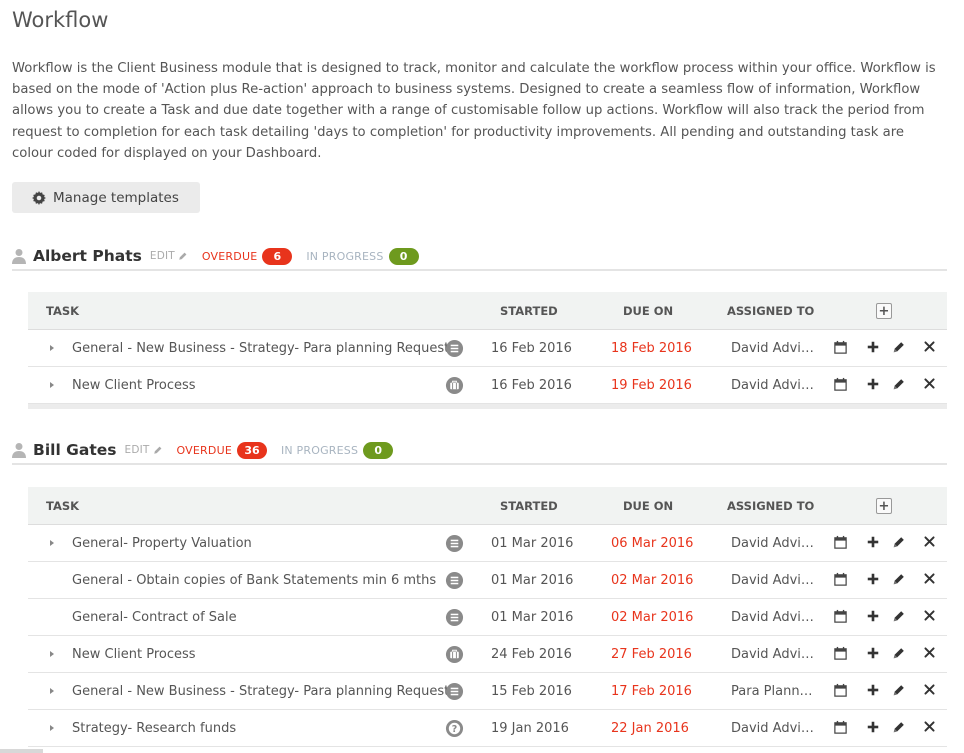  Describe the element at coordinates (650, 728) in the screenshot. I see `due-date: 22 Jan 2016` at that location.